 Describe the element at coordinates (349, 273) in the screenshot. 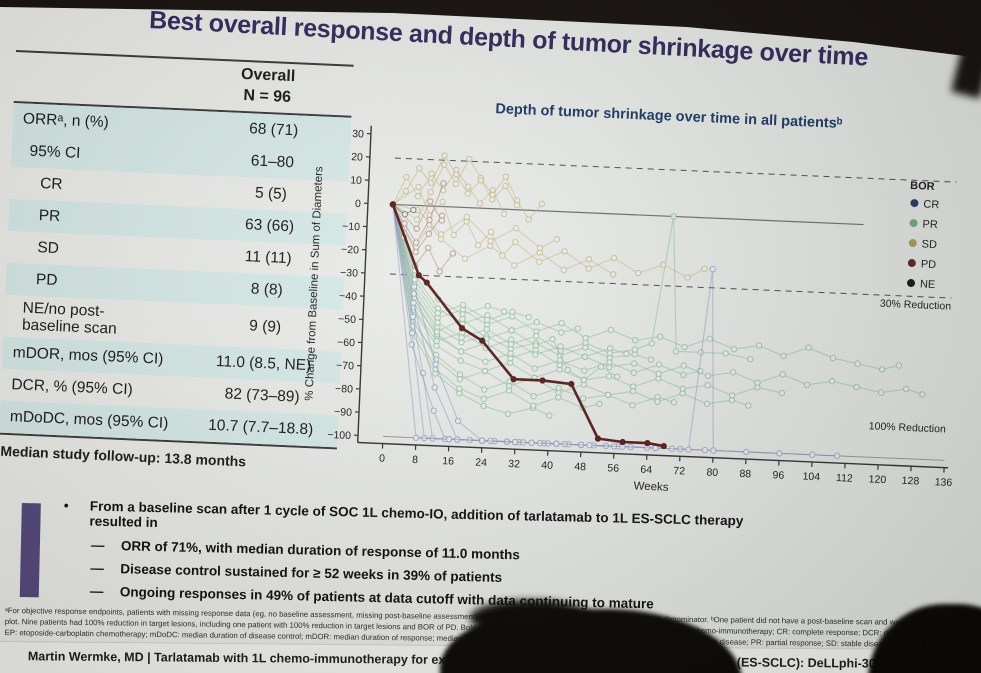

I see `svg-text: −30` at that location.